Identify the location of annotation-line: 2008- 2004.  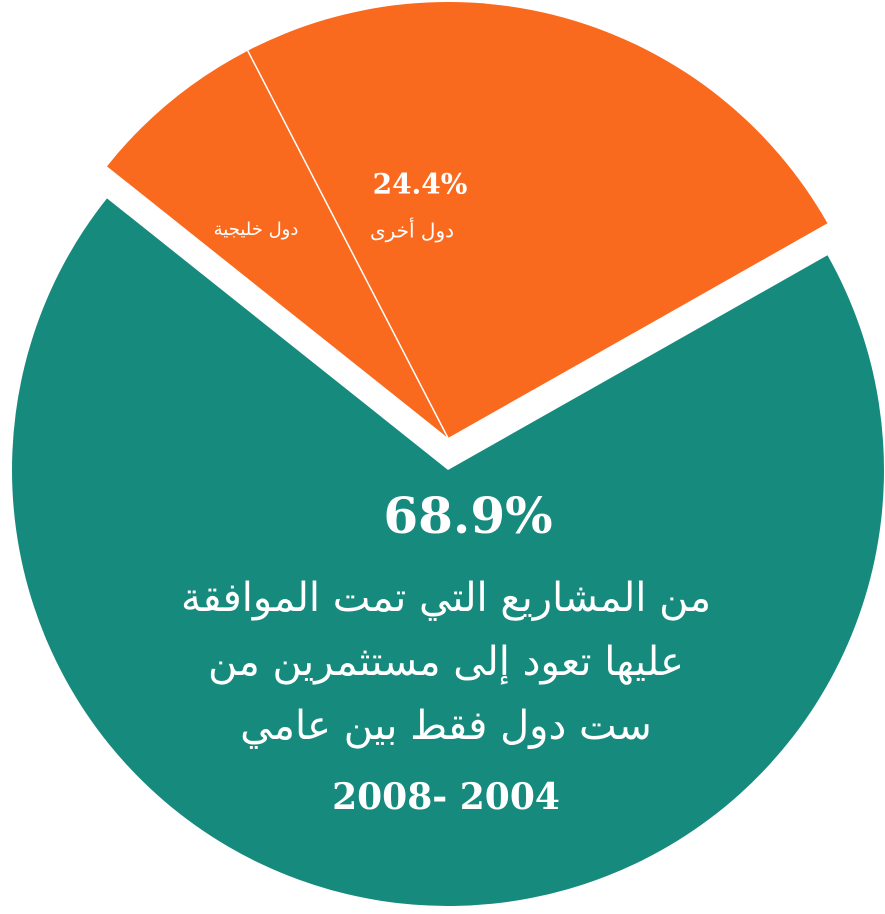
(446, 797).